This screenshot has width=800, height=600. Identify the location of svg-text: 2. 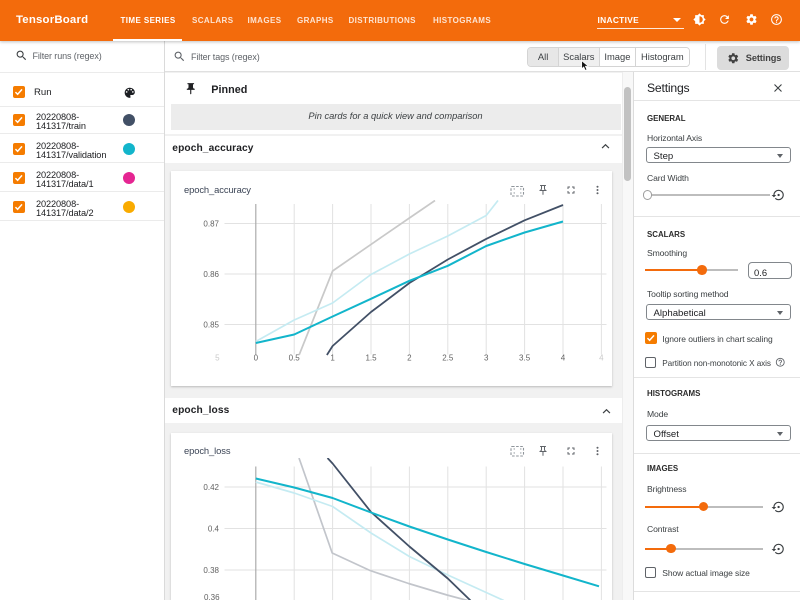
(409, 358).